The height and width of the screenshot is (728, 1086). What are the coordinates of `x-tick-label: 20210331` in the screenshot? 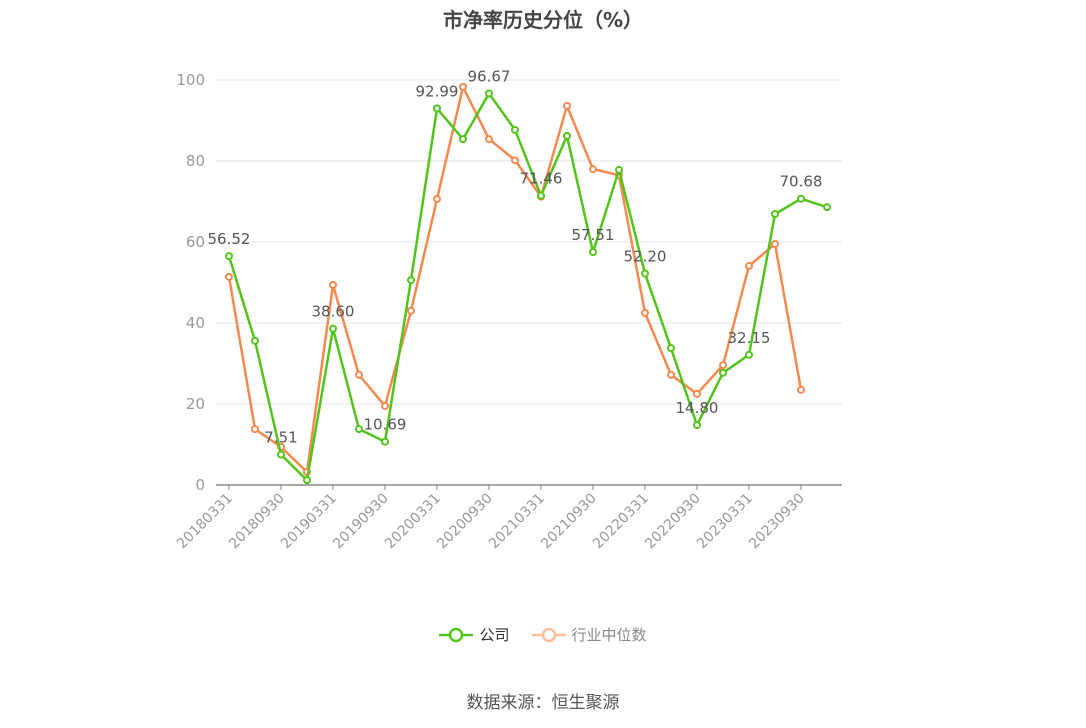 It's located at (517, 522).